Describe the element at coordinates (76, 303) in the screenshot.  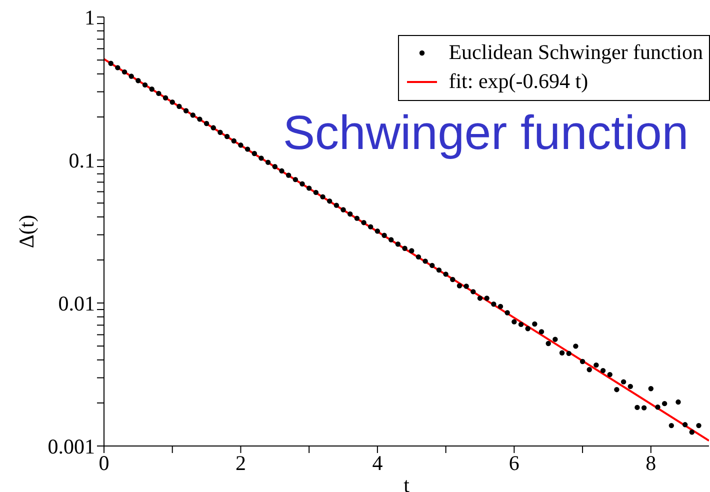
I see `y-tick-label: 0.01` at that location.